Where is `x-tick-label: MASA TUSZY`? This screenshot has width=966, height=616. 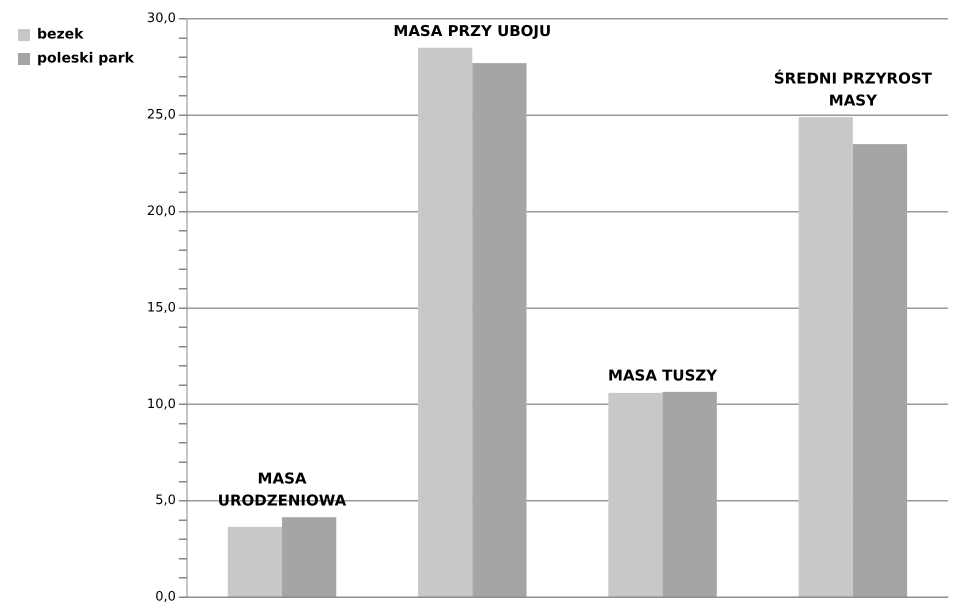
x-tick-label: MASA TUSZY is located at coordinates (663, 375).